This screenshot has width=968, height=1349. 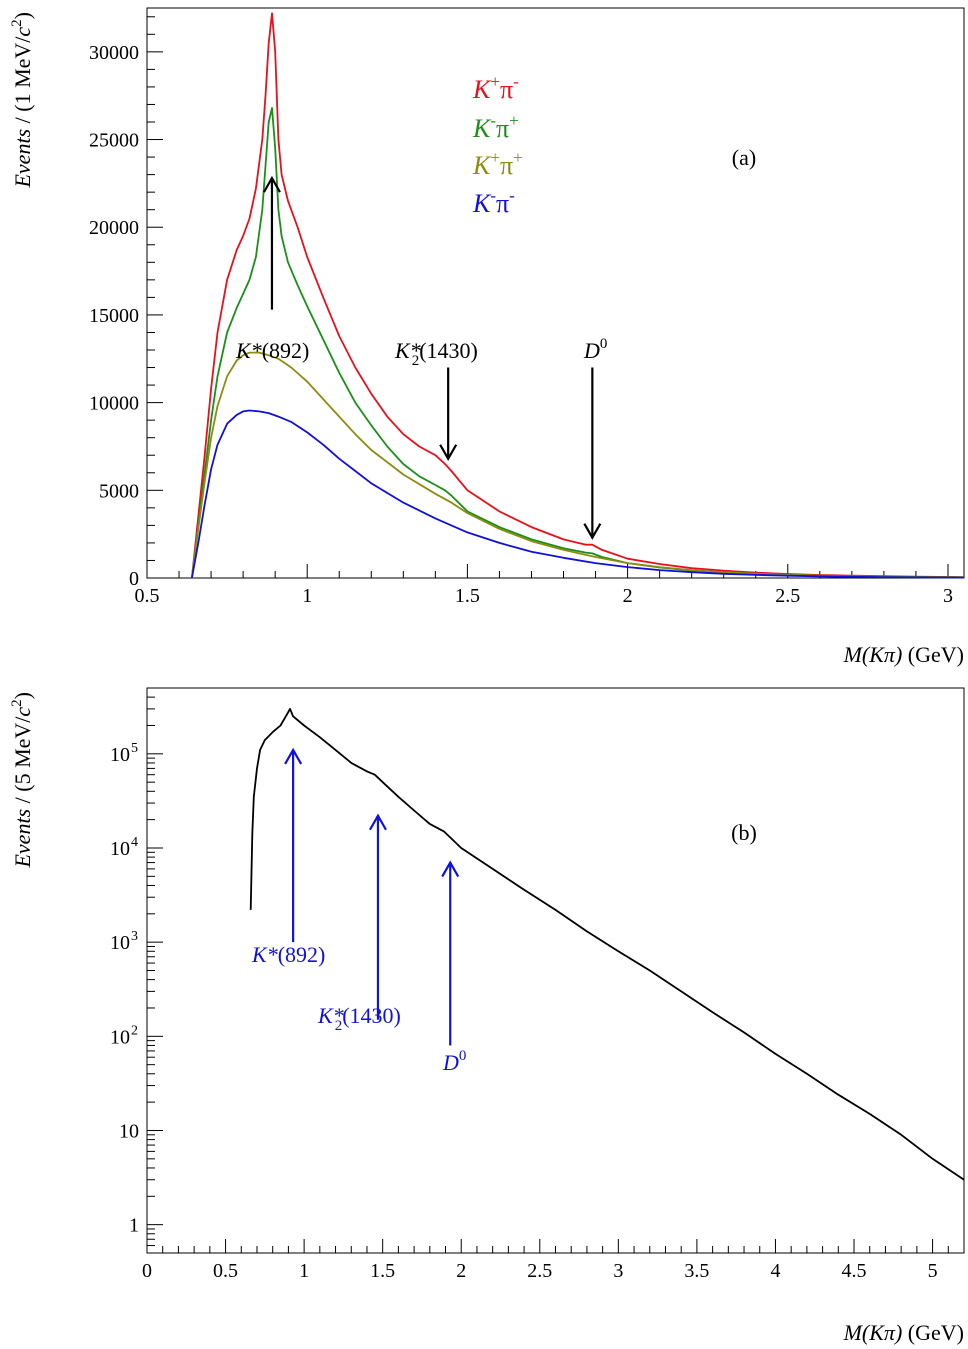 I want to click on y-axis-label: Events / (1 MeV/c2), so click(x=22, y=100).